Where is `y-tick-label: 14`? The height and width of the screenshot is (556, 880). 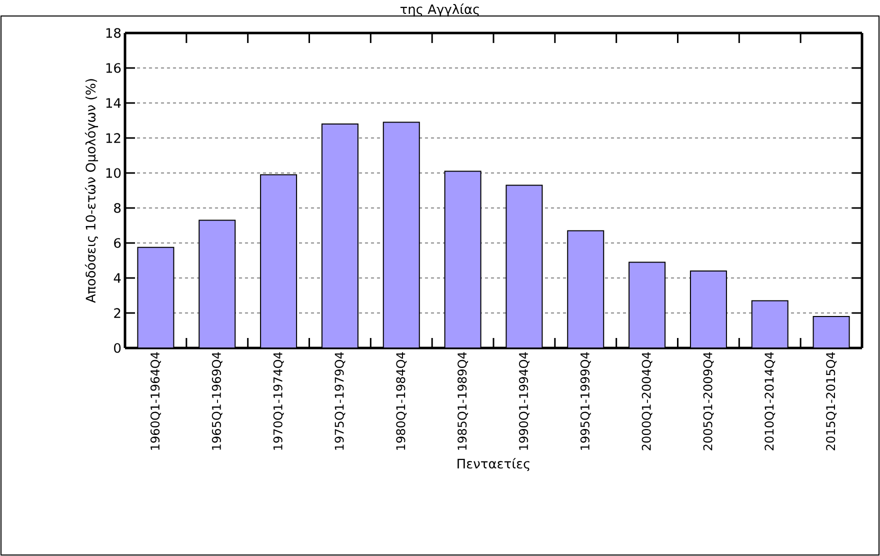
y-tick-label: 14 is located at coordinates (113, 103).